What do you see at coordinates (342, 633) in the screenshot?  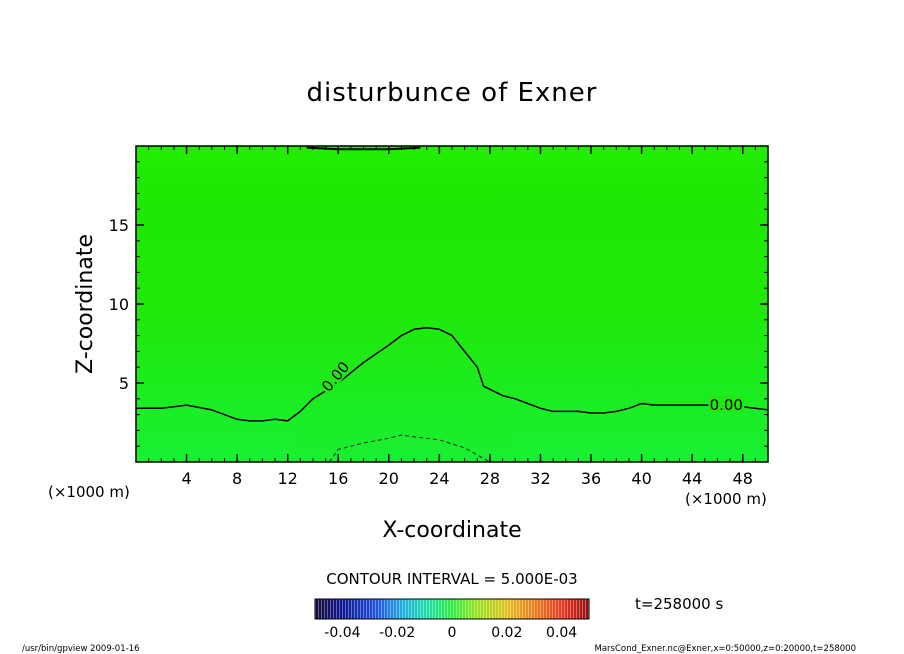 I see `colorbar-tick-label: -0.04` at bounding box center [342, 633].